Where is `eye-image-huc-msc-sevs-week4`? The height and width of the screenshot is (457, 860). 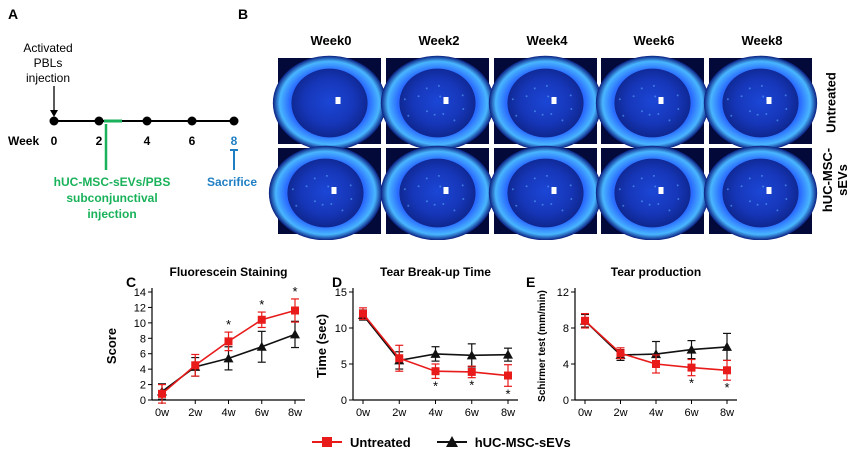 eye-image-huc-msc-sevs-week4 is located at coordinates (545, 192).